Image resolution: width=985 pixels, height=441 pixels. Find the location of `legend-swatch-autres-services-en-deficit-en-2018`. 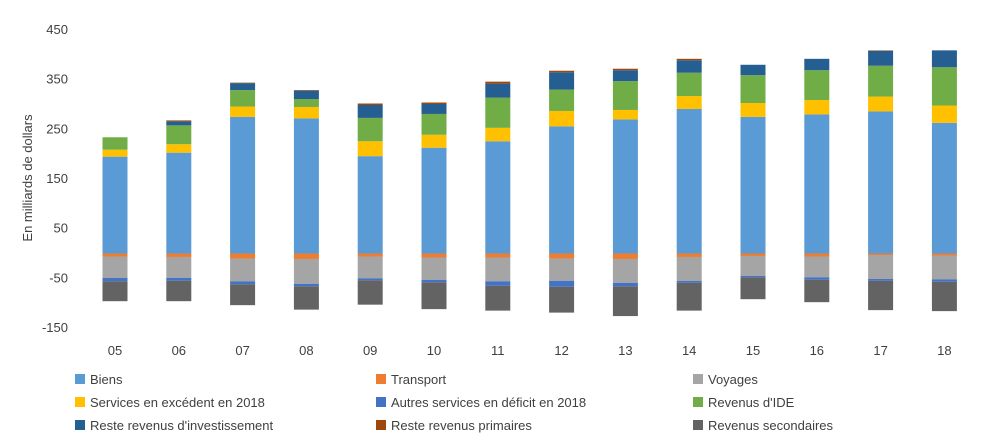

legend-swatch-autres-services-en-deficit-en-2018 is located at coordinates (381, 402).